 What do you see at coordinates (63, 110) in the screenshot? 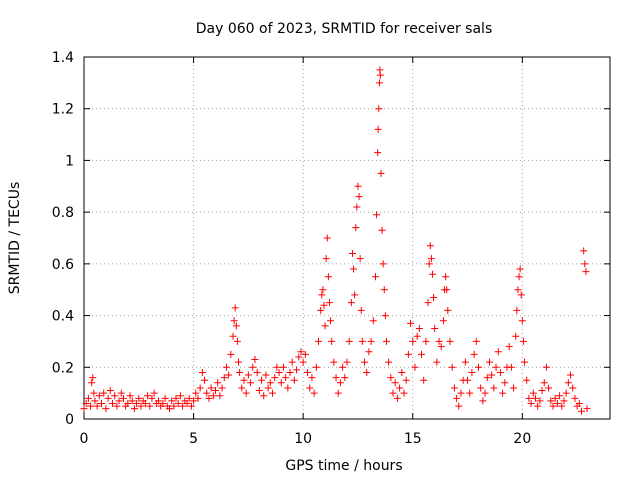
I see `y-tick-label: 1.2` at bounding box center [63, 110].